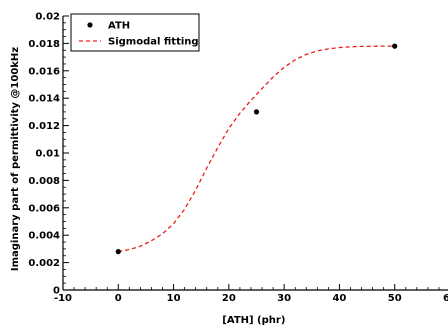  Describe the element at coordinates (119, 26) in the screenshot. I see `legend-label-ath: ATH` at that location.